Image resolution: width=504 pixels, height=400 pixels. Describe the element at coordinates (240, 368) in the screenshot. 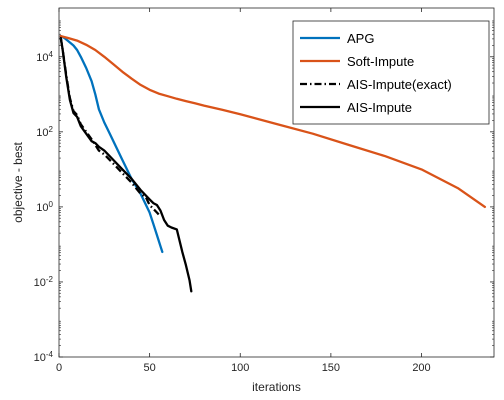

I see `x-tick-label-2: 100` at that location.